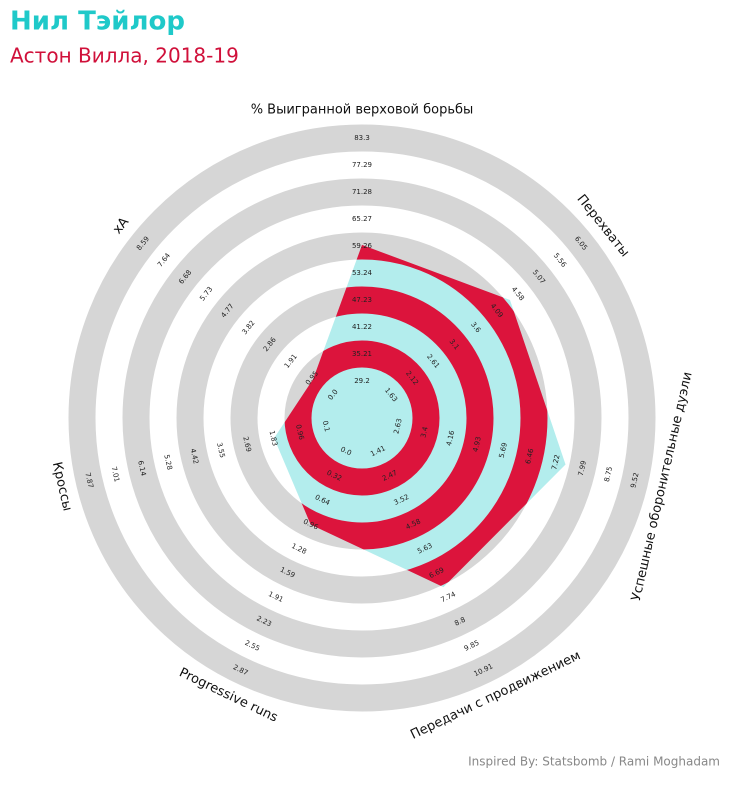 This screenshot has height=800, width=730. What do you see at coordinates (62, 486) in the screenshot?
I see `axis-label: Кроссы` at bounding box center [62, 486].